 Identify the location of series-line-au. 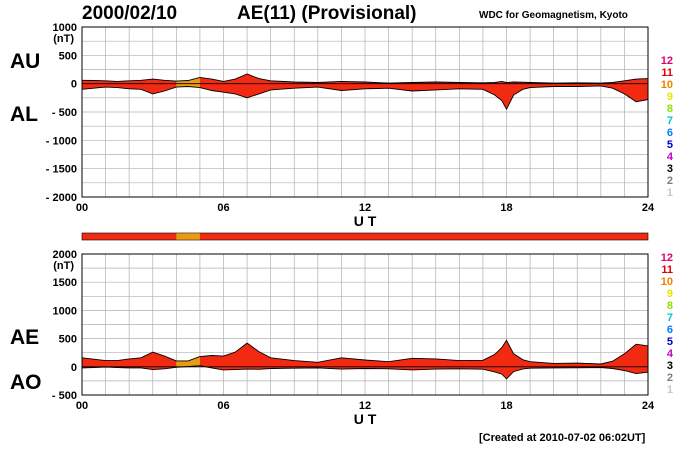
(365, 78).